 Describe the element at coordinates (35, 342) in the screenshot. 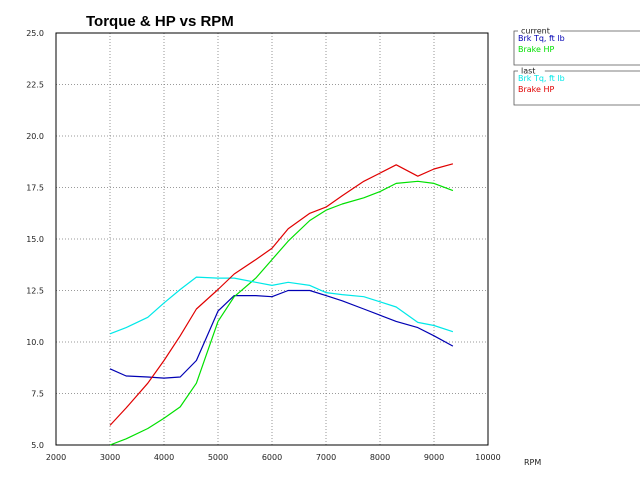

I see `y-tick-label: 10.0` at that location.